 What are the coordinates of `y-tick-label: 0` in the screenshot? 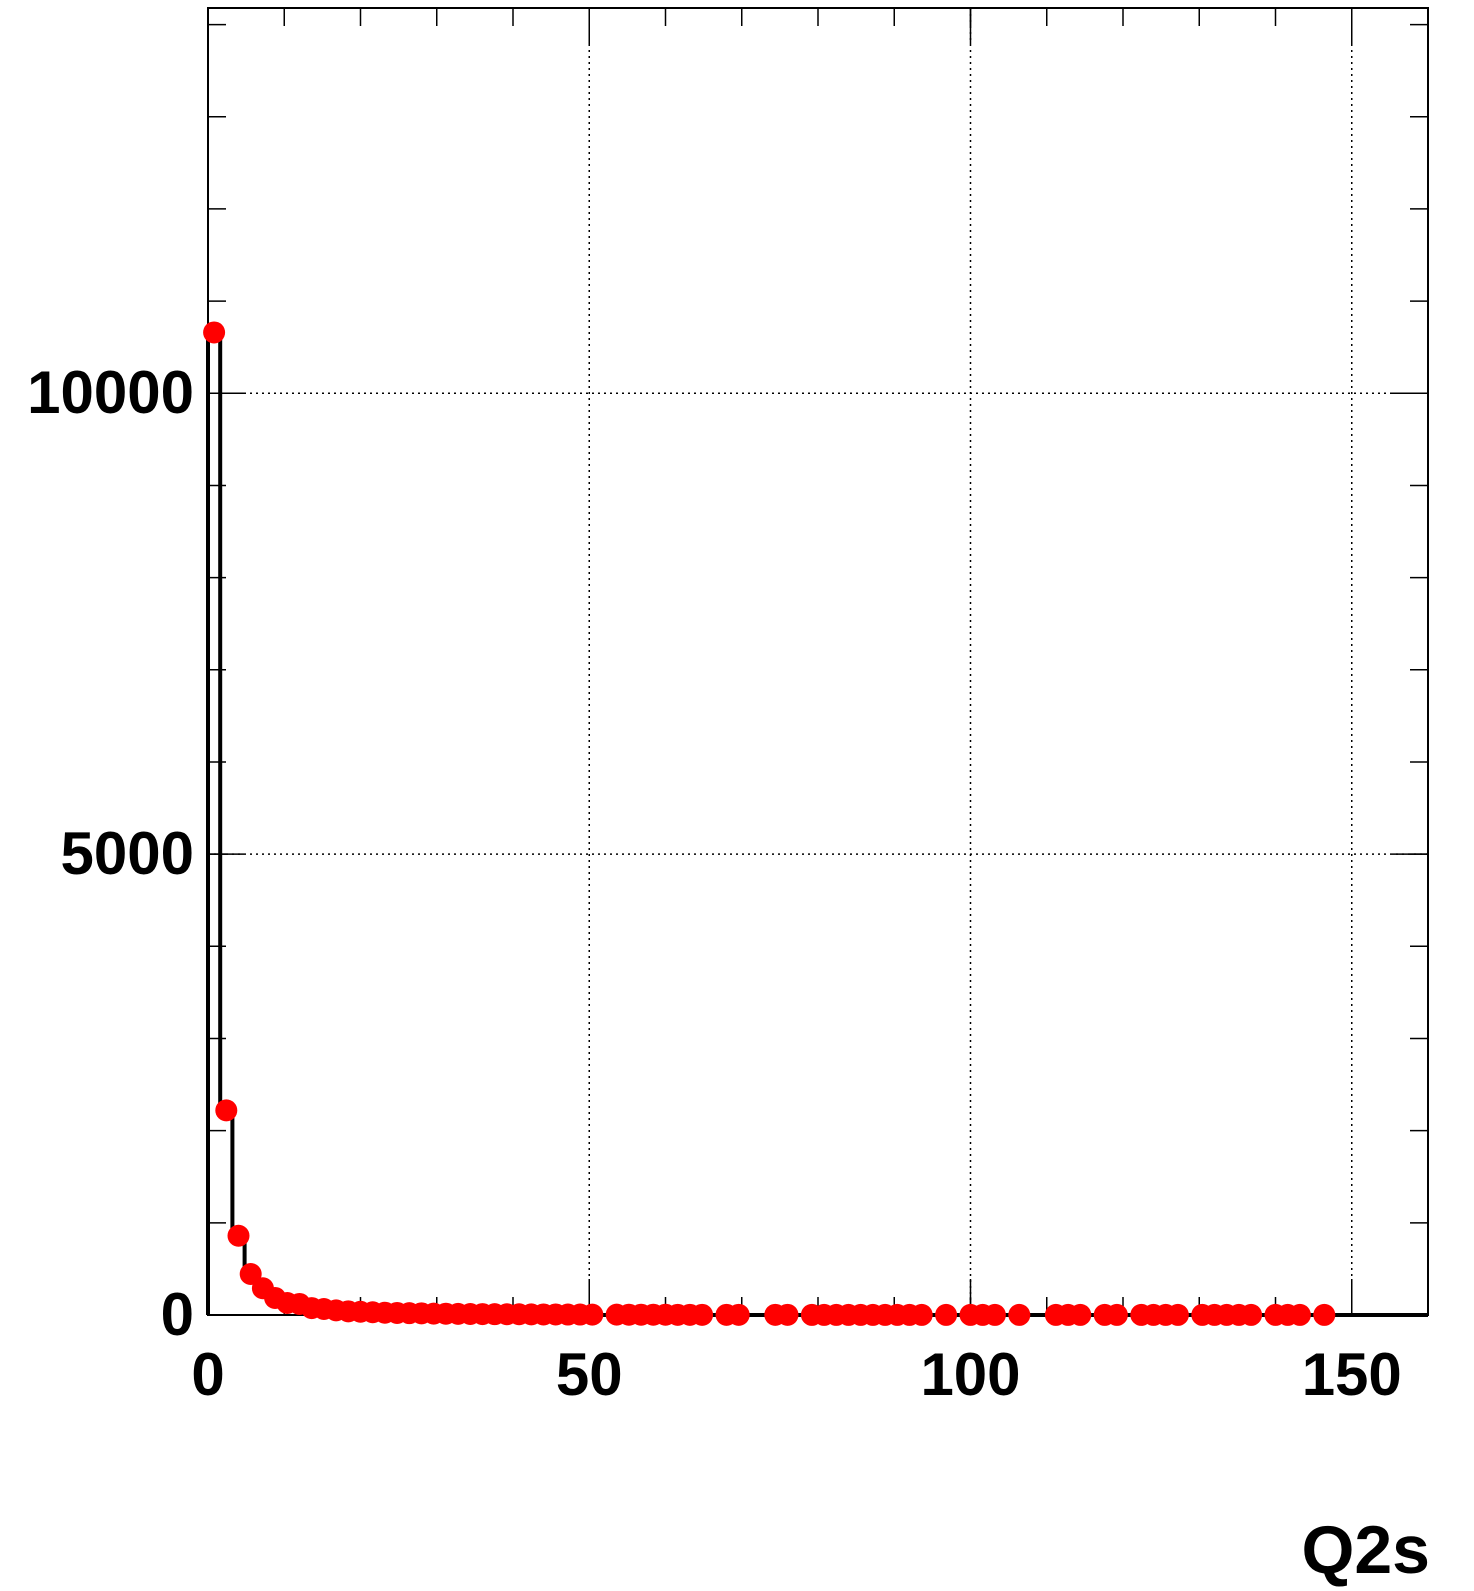 It's located at (177, 1314).